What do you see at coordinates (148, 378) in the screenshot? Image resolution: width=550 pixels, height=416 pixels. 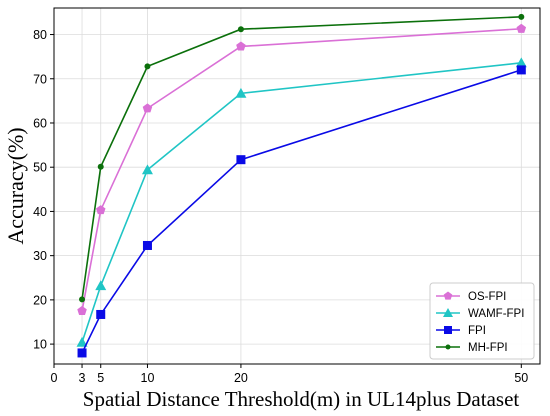 I see `x-tick-label: 10` at bounding box center [148, 378].